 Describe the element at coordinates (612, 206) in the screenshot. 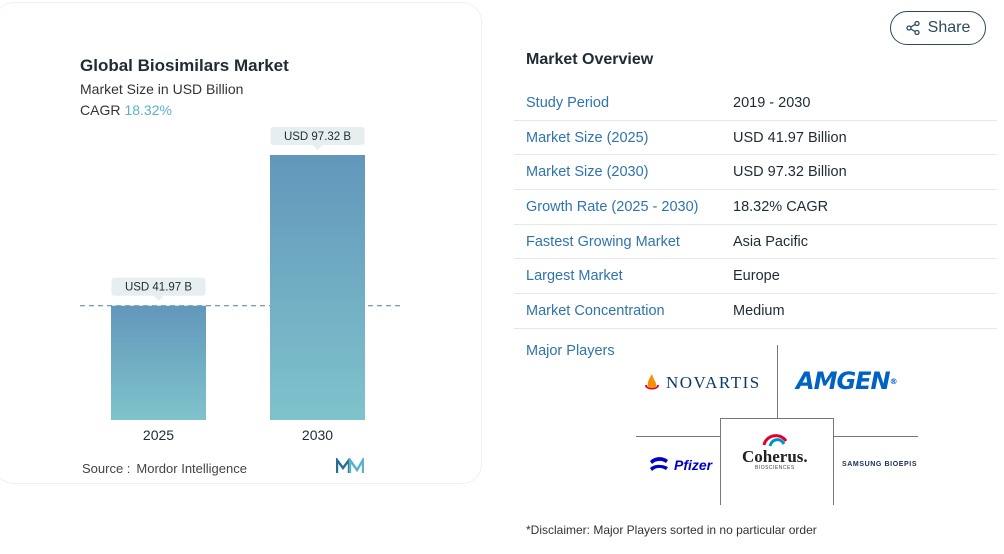

I see `overview-row-label: Growth Rate (2025 - 2030)` at that location.